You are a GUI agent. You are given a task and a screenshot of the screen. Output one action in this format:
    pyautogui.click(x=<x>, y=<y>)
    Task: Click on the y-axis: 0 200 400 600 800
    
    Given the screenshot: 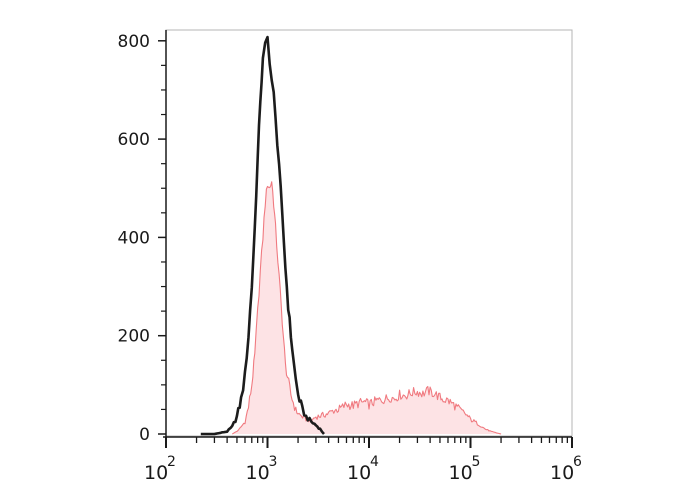 What is the action you would take?
    pyautogui.click(x=142, y=238)
    